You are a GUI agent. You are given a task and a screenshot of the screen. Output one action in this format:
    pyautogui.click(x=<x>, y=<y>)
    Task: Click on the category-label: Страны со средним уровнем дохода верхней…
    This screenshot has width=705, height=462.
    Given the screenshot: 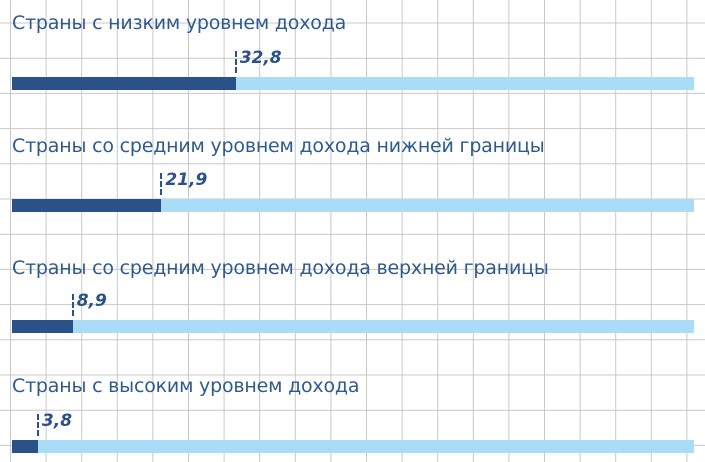 What is the action you would take?
    pyautogui.click(x=280, y=268)
    